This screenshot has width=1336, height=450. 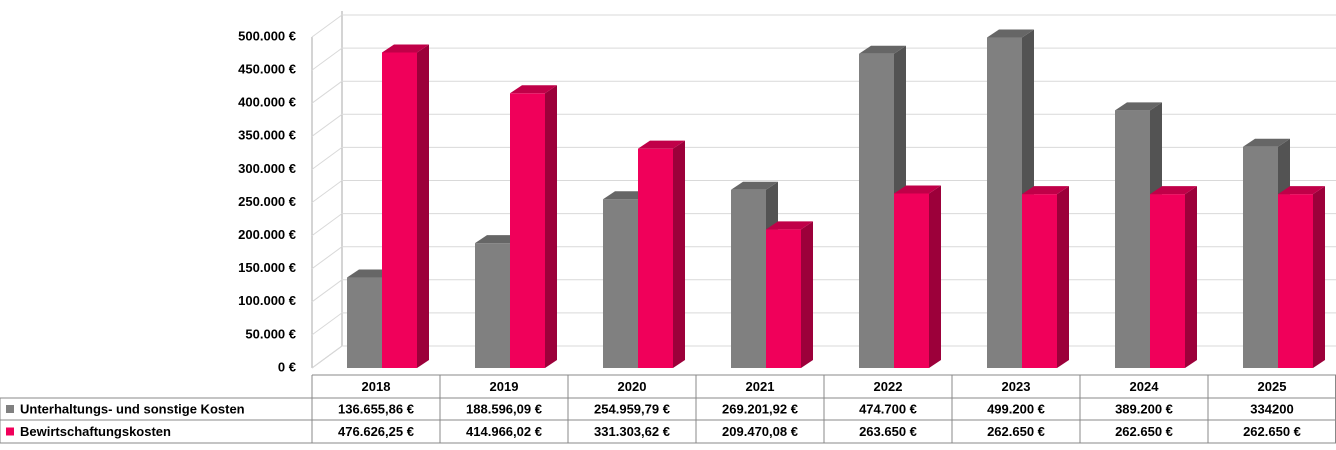 What do you see at coordinates (267, 69) in the screenshot?
I see `y-tick-label: 450.000 €` at bounding box center [267, 69].